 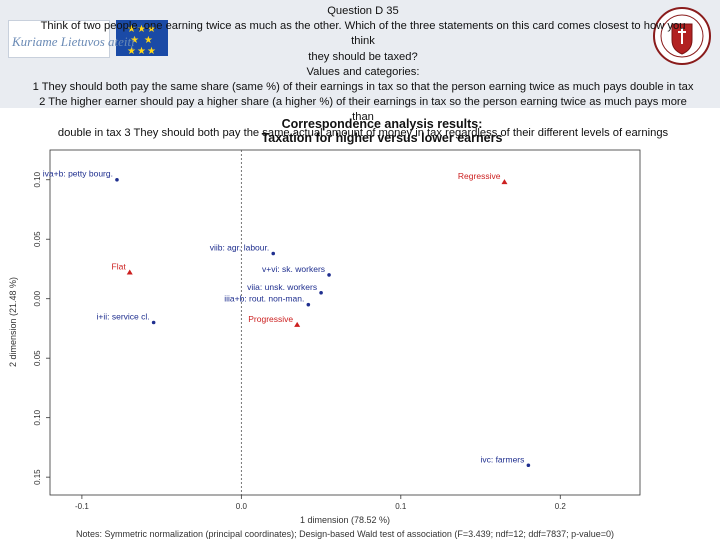 I want to click on chart-title-line-2: Taxation for higher versus lower earners, so click(x=382, y=138).